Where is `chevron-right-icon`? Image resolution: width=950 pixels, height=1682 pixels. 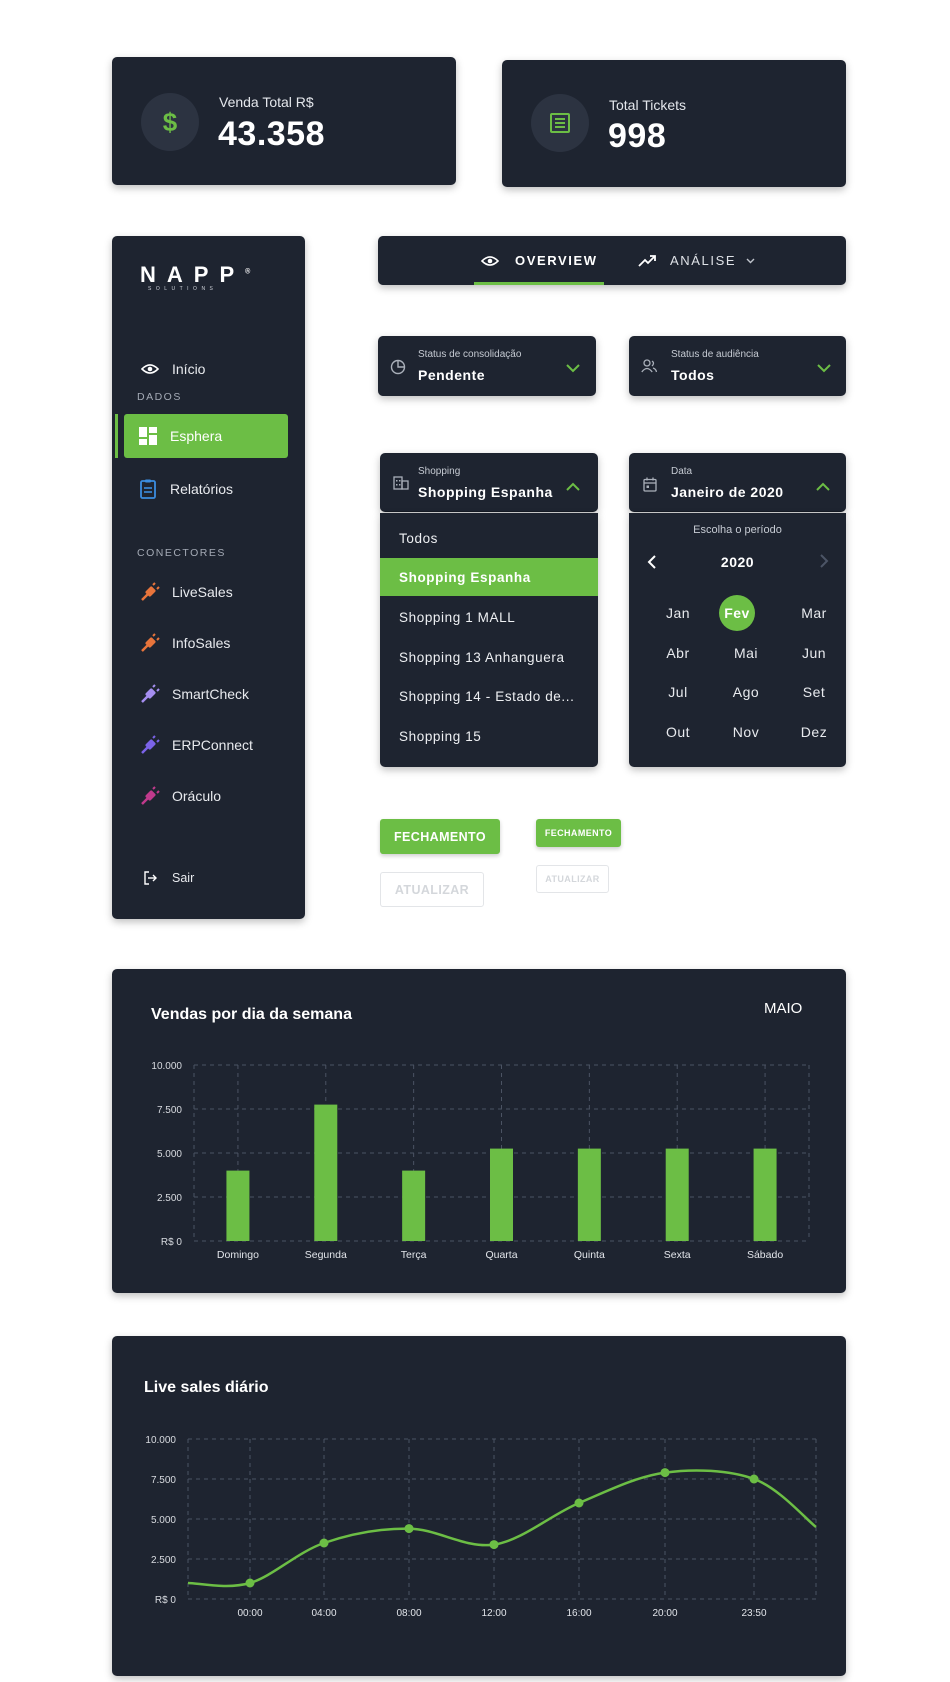
chevron-right-icon is located at coordinates (824, 563).